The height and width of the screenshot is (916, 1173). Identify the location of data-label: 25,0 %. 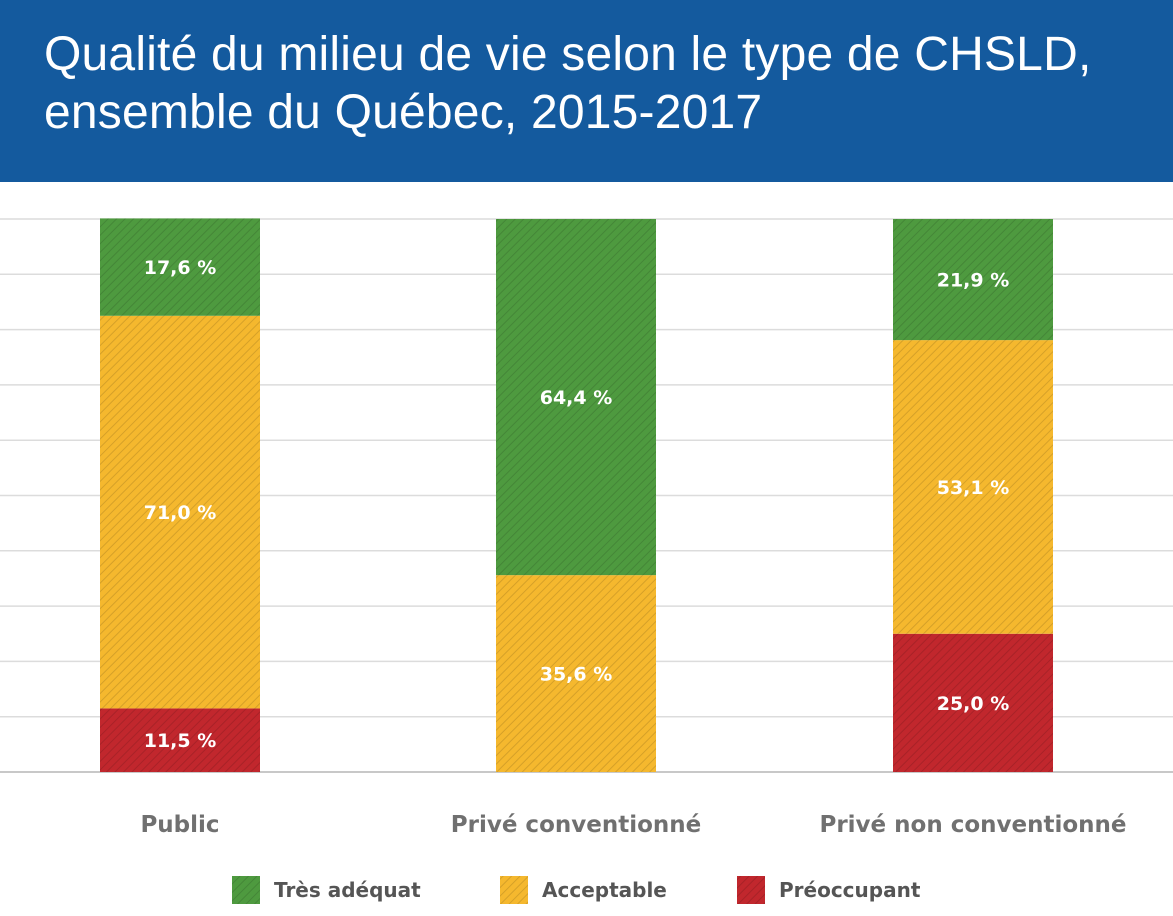
(973, 704).